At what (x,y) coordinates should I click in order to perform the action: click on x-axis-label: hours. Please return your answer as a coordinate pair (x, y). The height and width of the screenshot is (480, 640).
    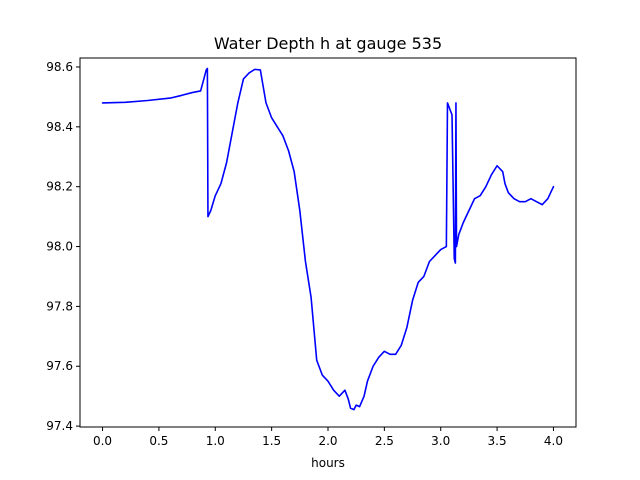
    Looking at the image, I should click on (328, 463).